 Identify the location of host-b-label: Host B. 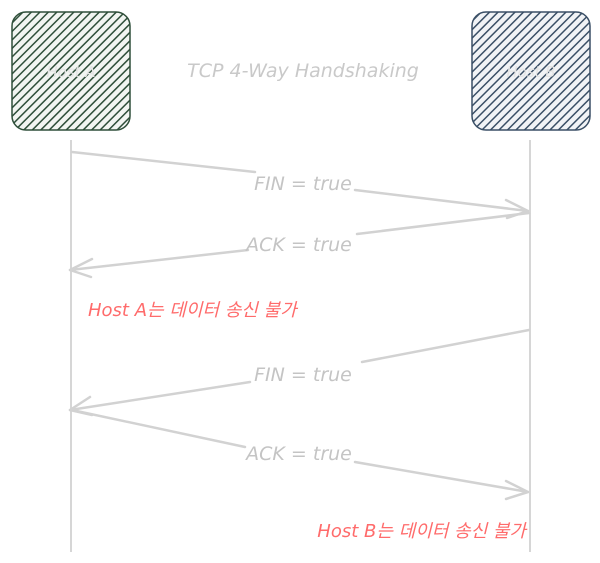
(530, 72).